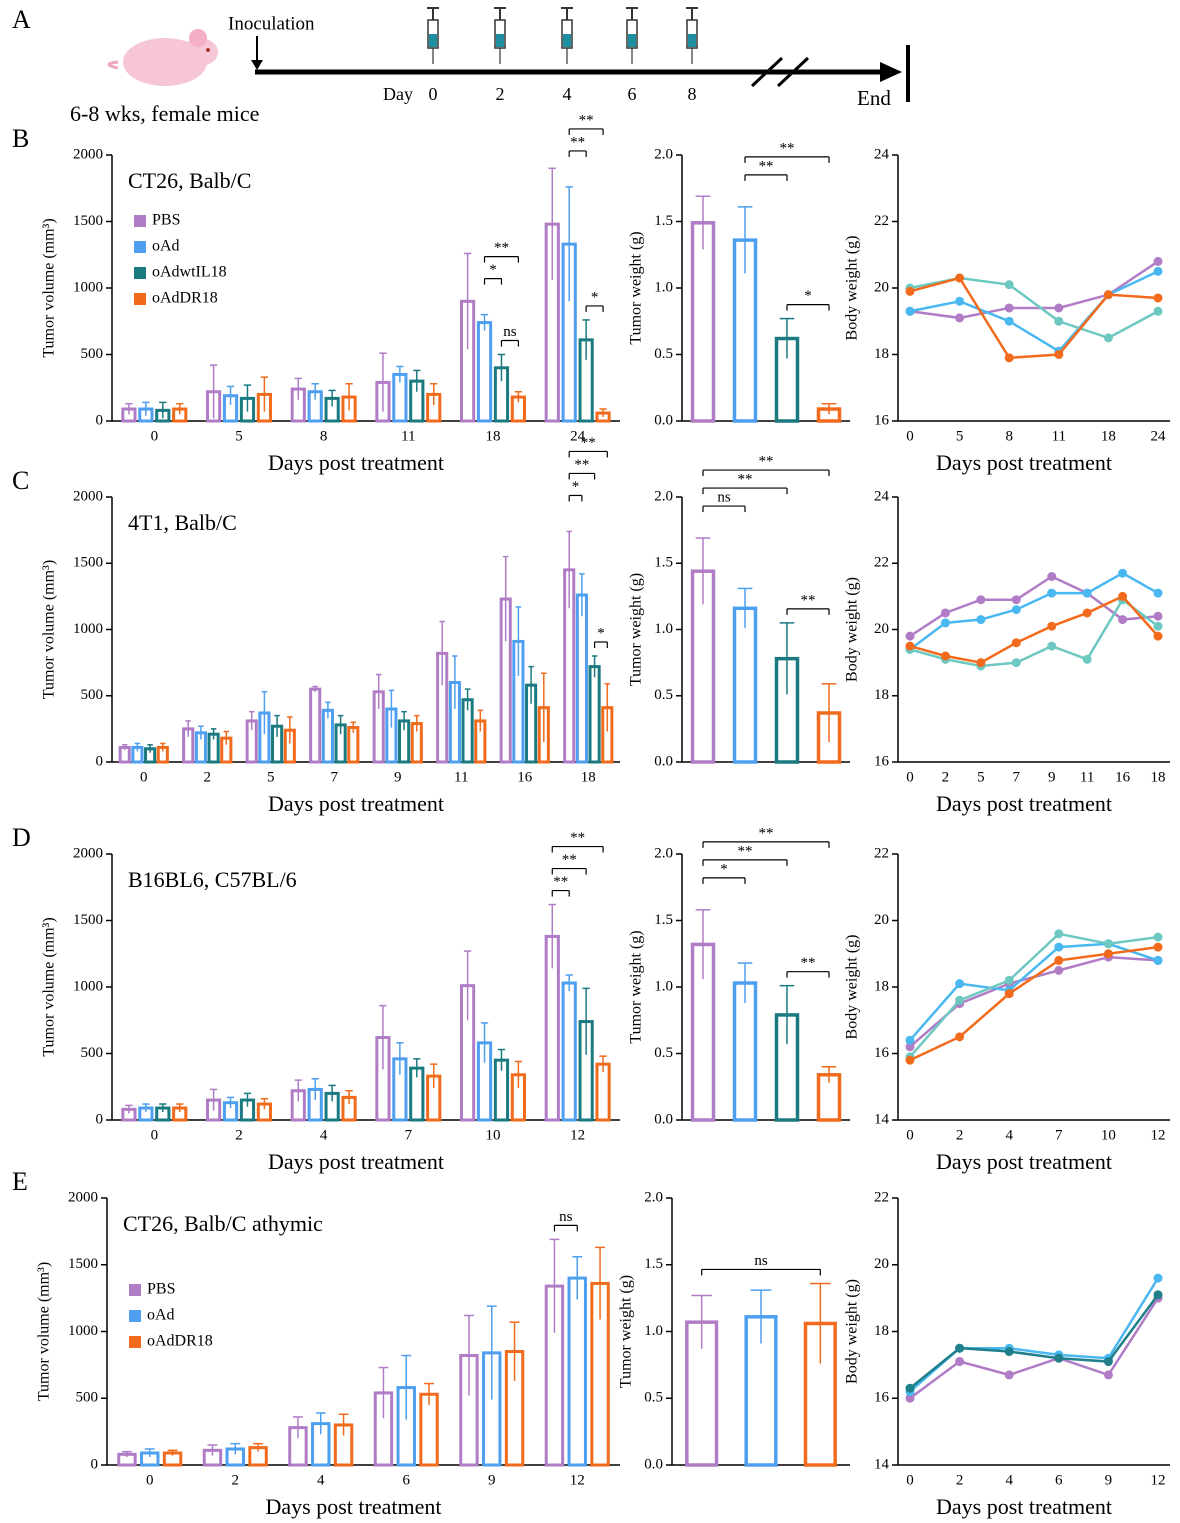  What do you see at coordinates (663, 986) in the screenshot?
I see `y-tick-label: 1.0` at bounding box center [663, 986].